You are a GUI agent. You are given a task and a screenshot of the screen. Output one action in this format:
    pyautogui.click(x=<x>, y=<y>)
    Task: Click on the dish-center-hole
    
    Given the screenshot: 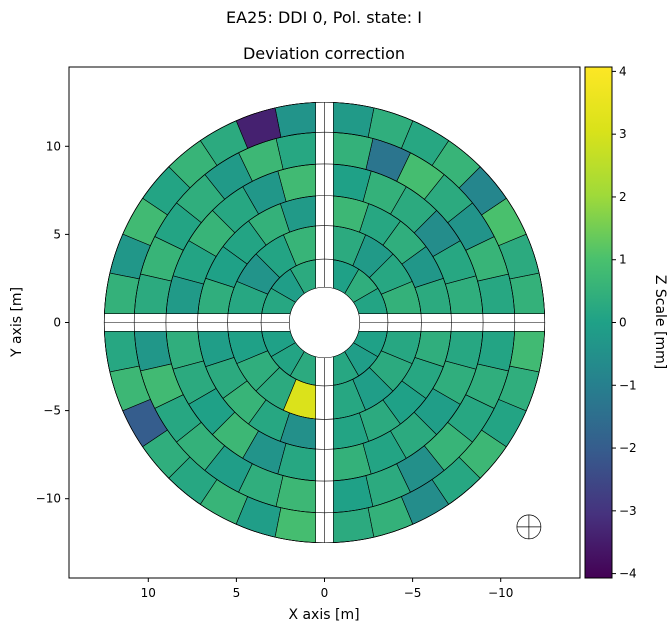 What is the action you would take?
    pyautogui.click(x=324, y=322)
    